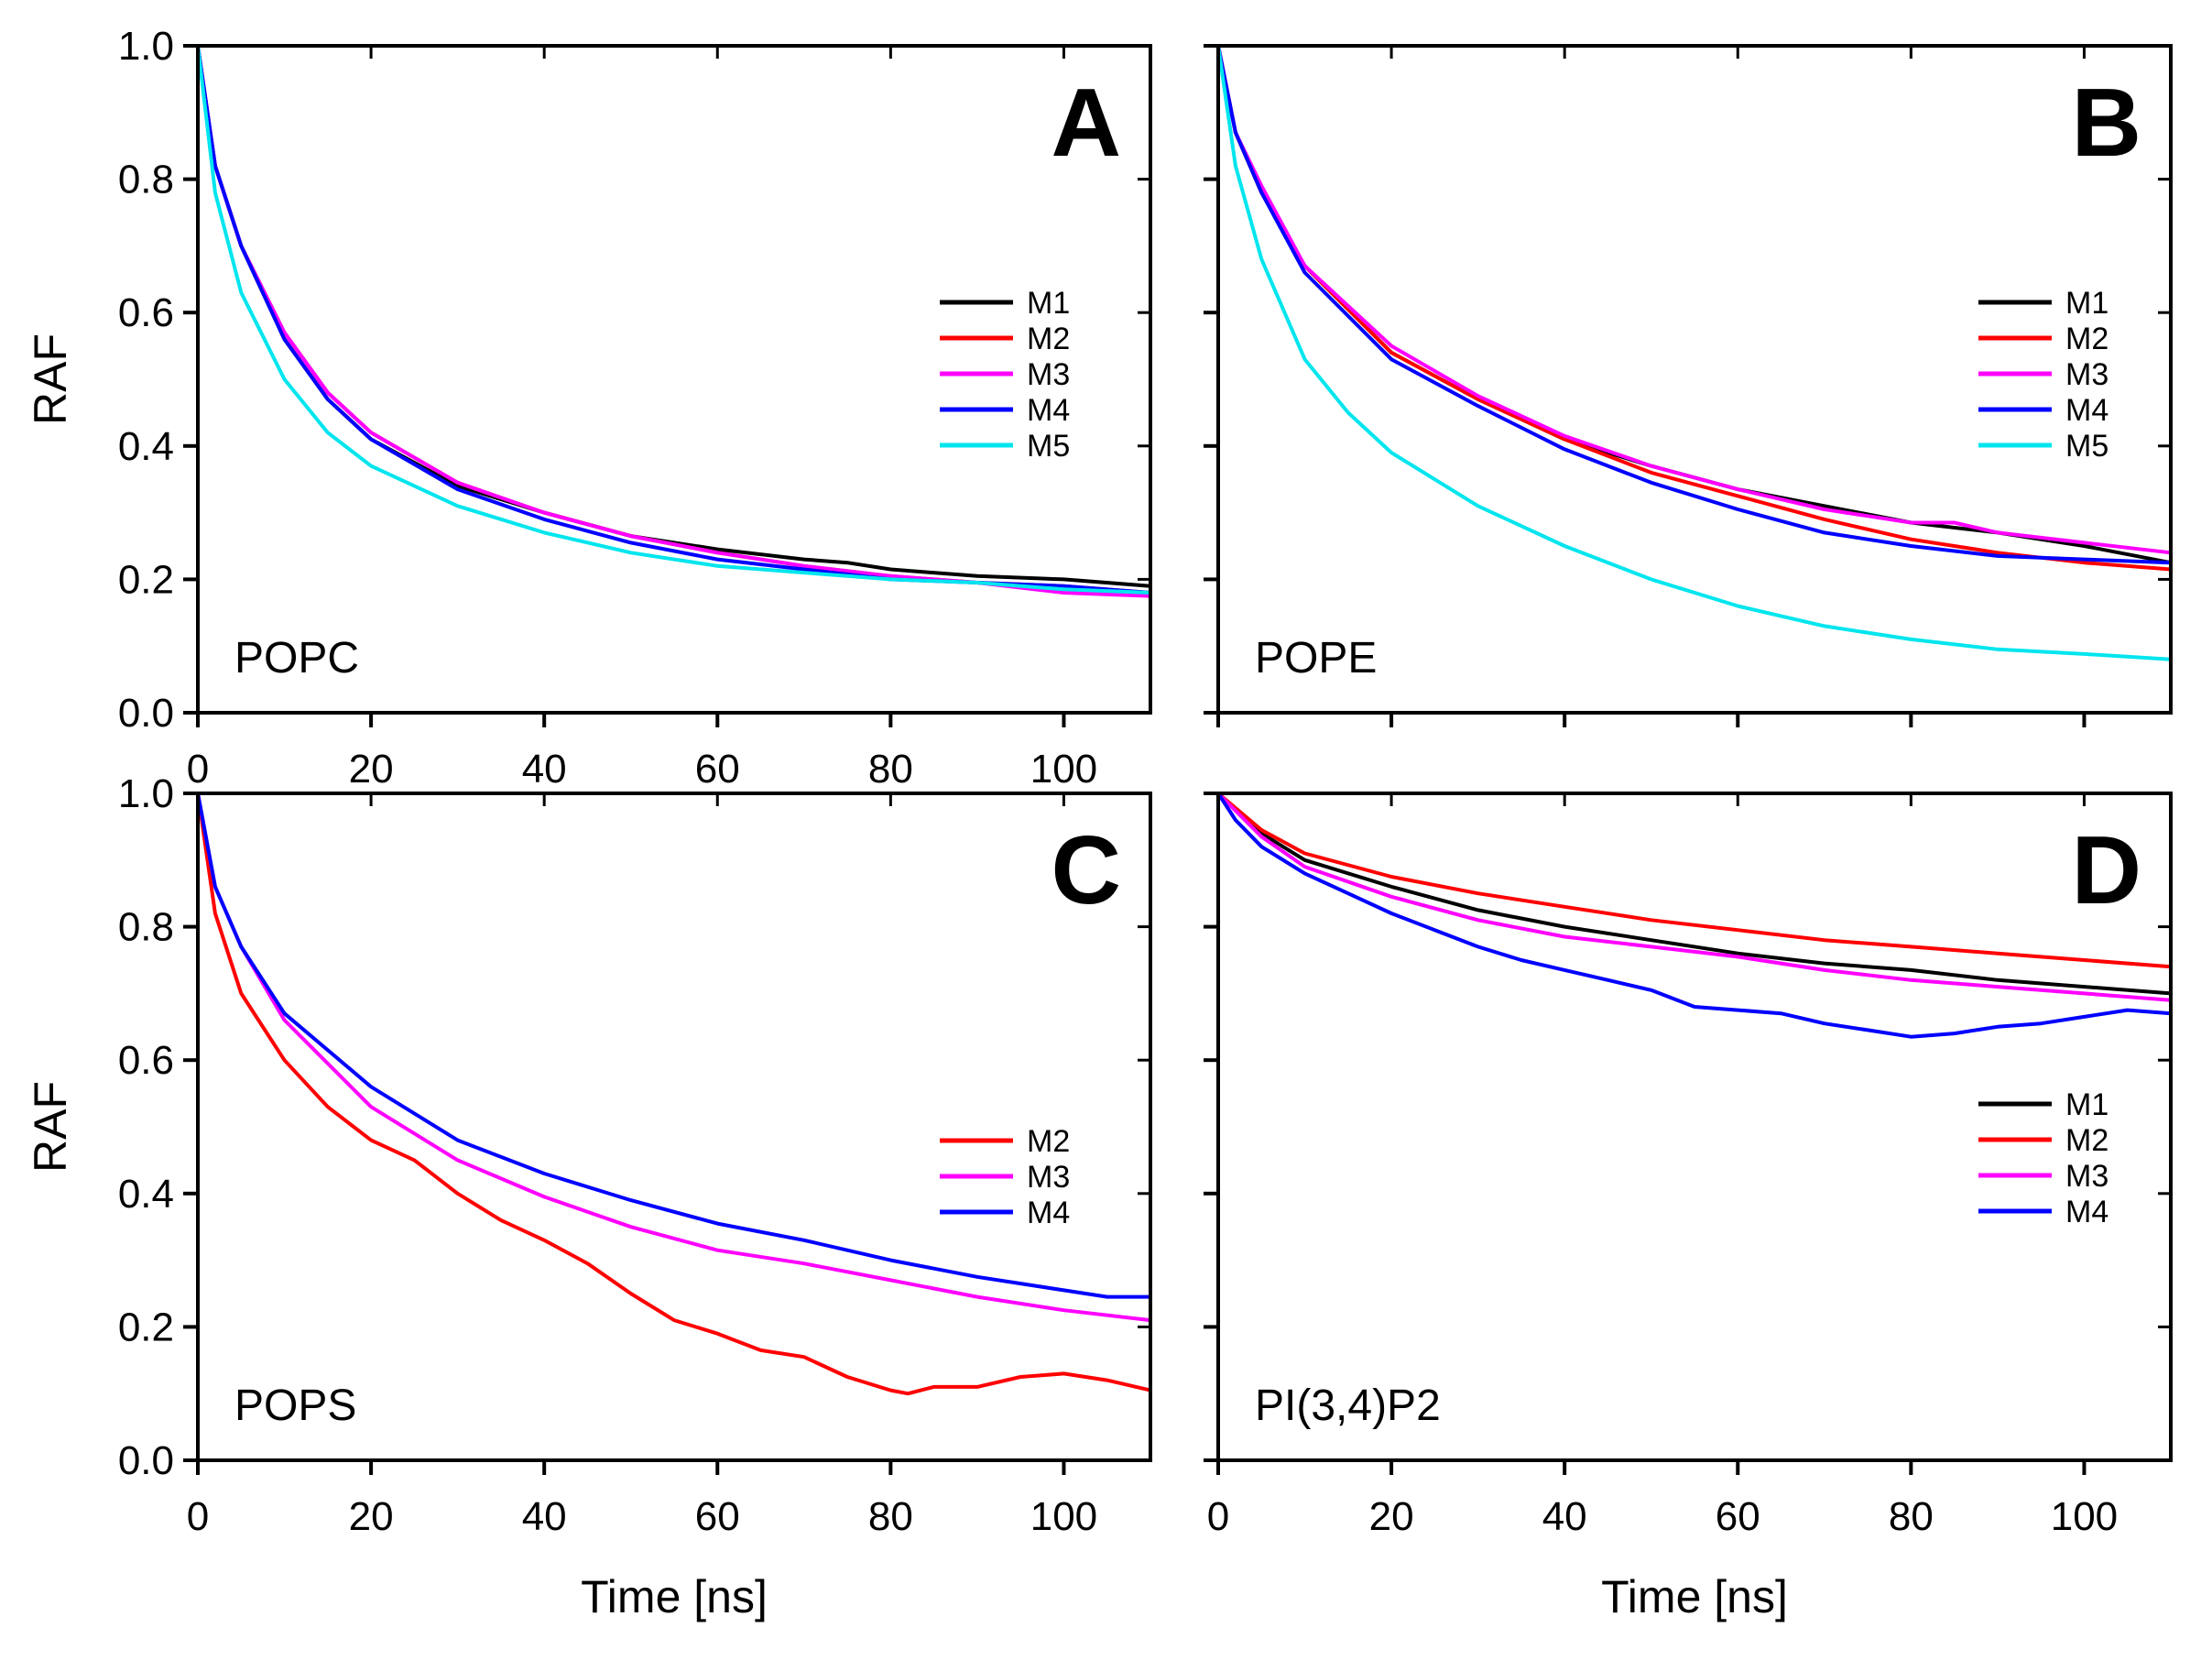 The height and width of the screenshot is (1660, 2212). Describe the element at coordinates (296, 658) in the screenshot. I see `lipid-label: POPC` at that location.